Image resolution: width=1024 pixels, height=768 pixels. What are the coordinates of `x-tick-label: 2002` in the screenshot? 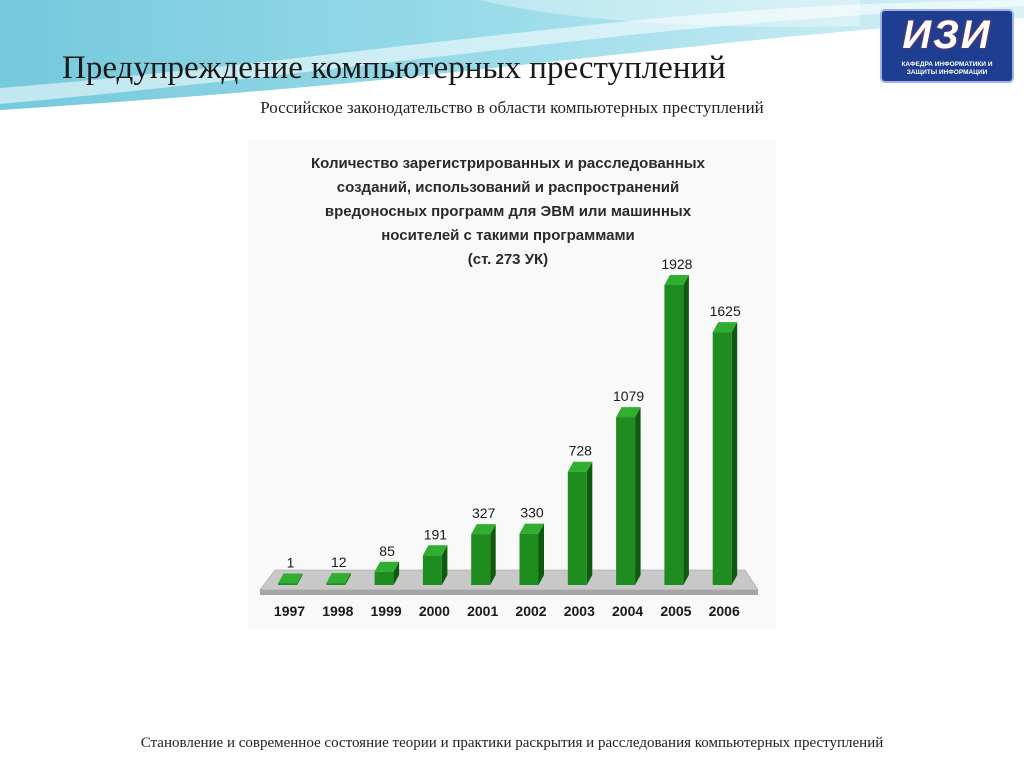 It's located at (530, 611).